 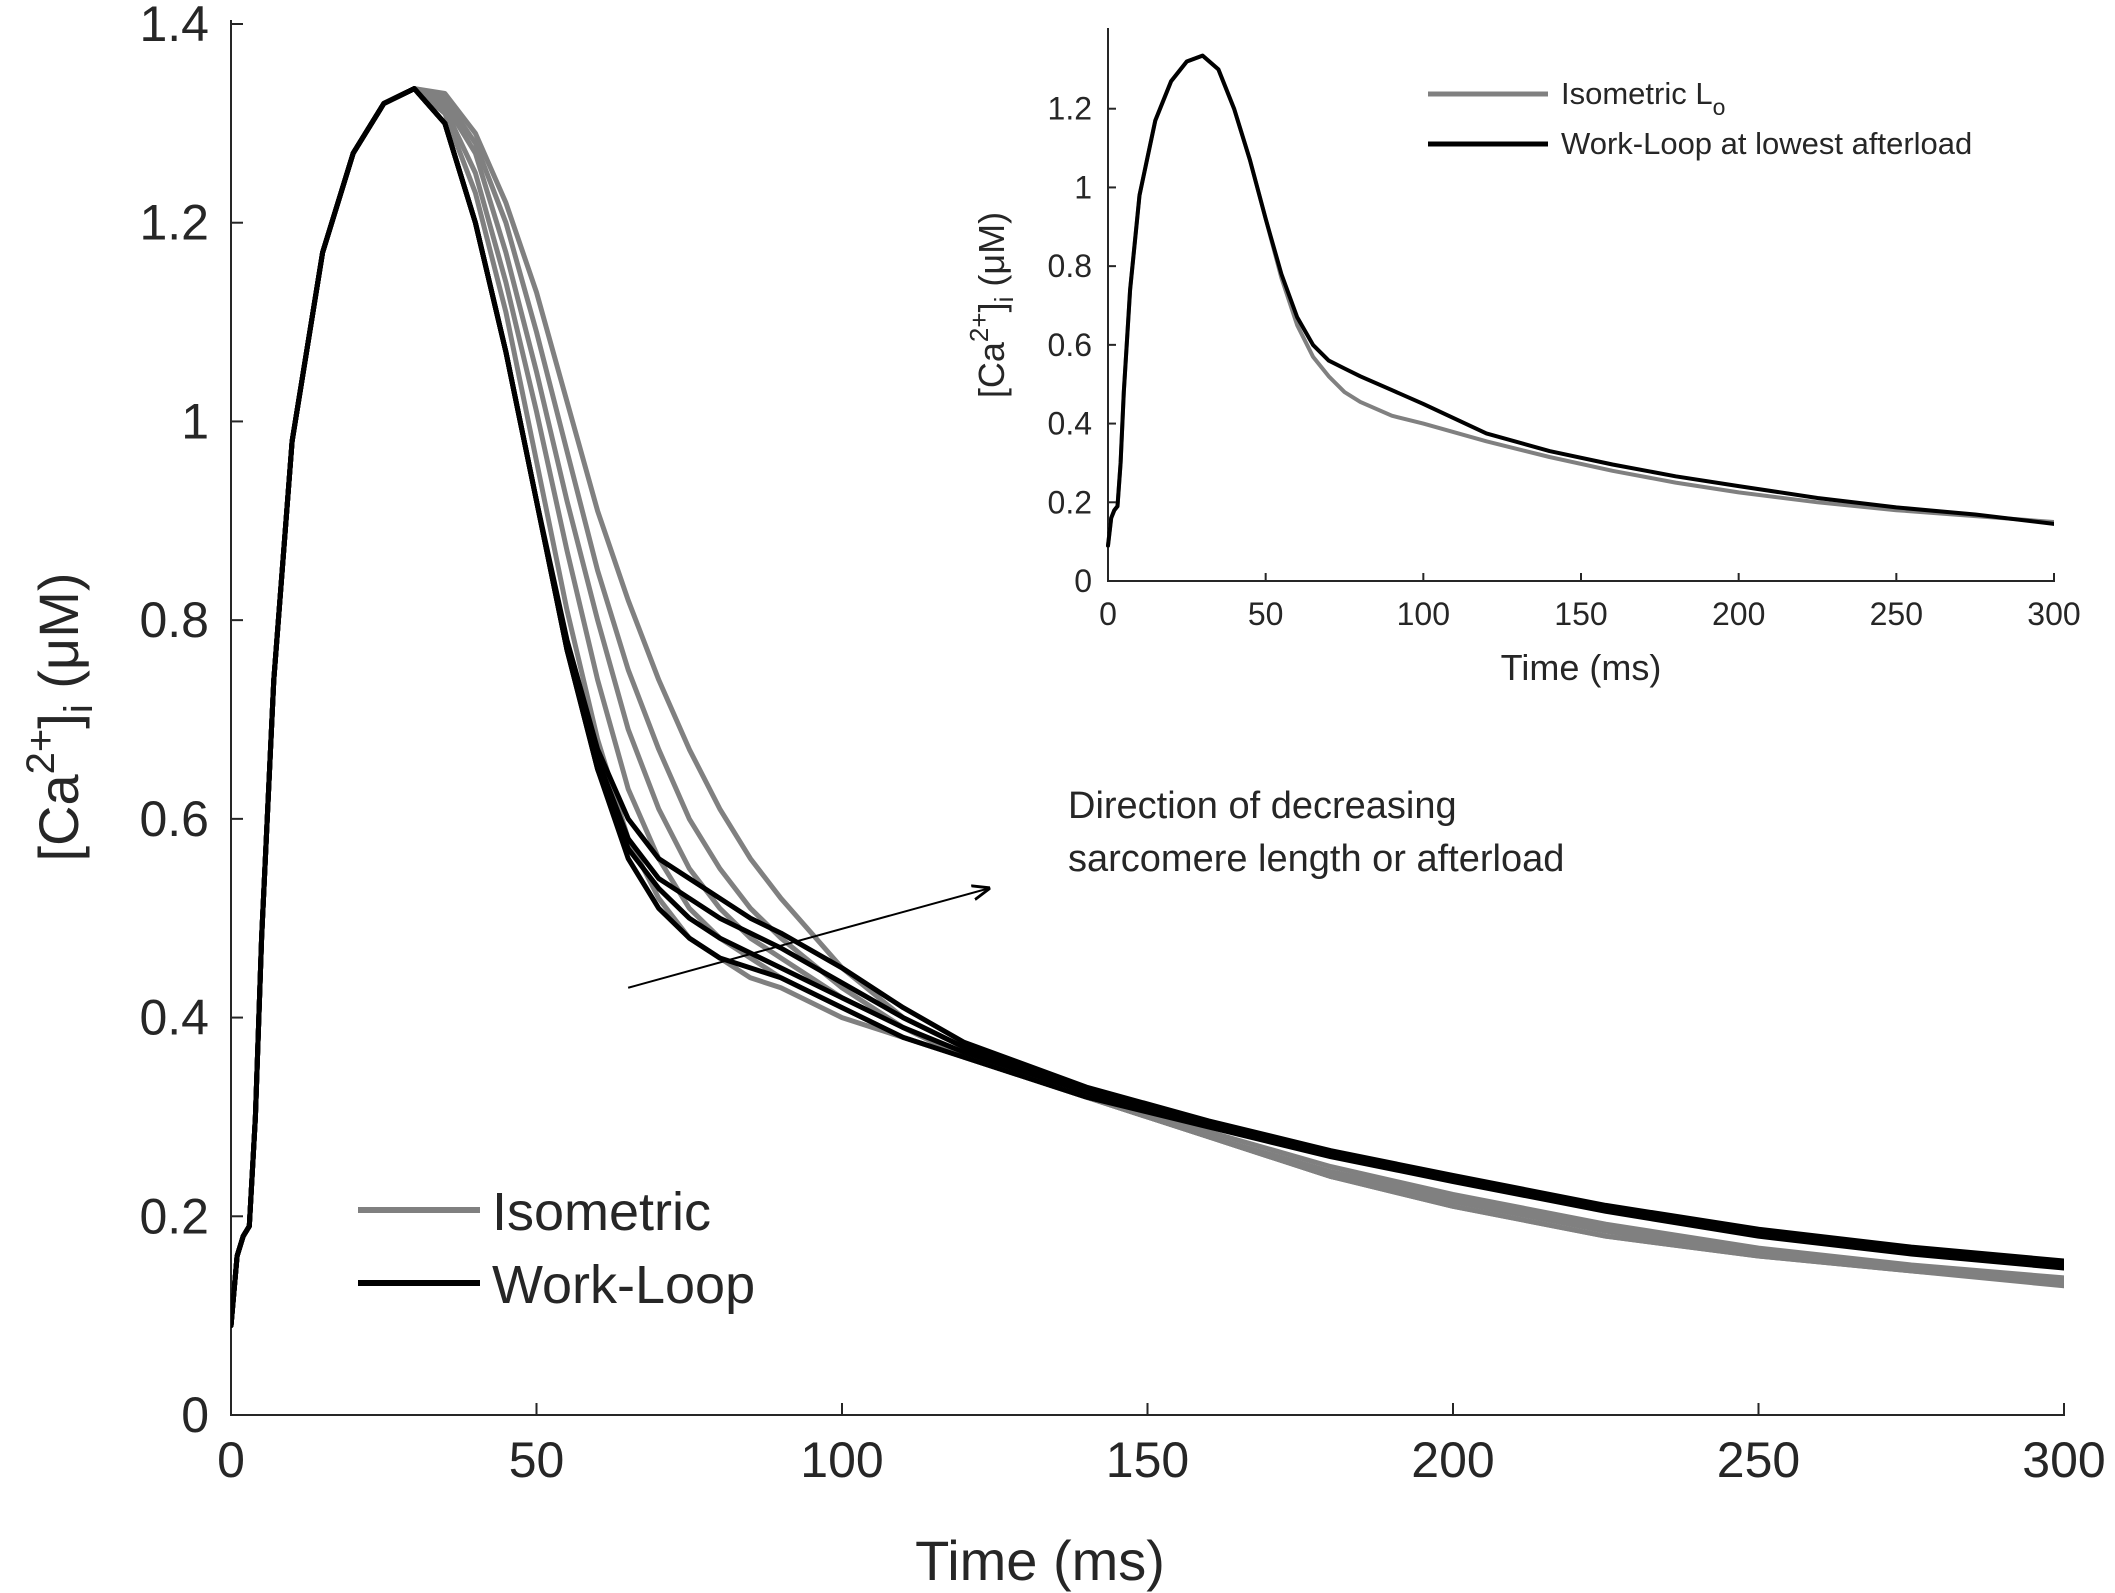 What do you see at coordinates (1766, 143) in the screenshot?
I see `inset-legend-label-work-loop: Work-Loop at lowest afterload` at bounding box center [1766, 143].